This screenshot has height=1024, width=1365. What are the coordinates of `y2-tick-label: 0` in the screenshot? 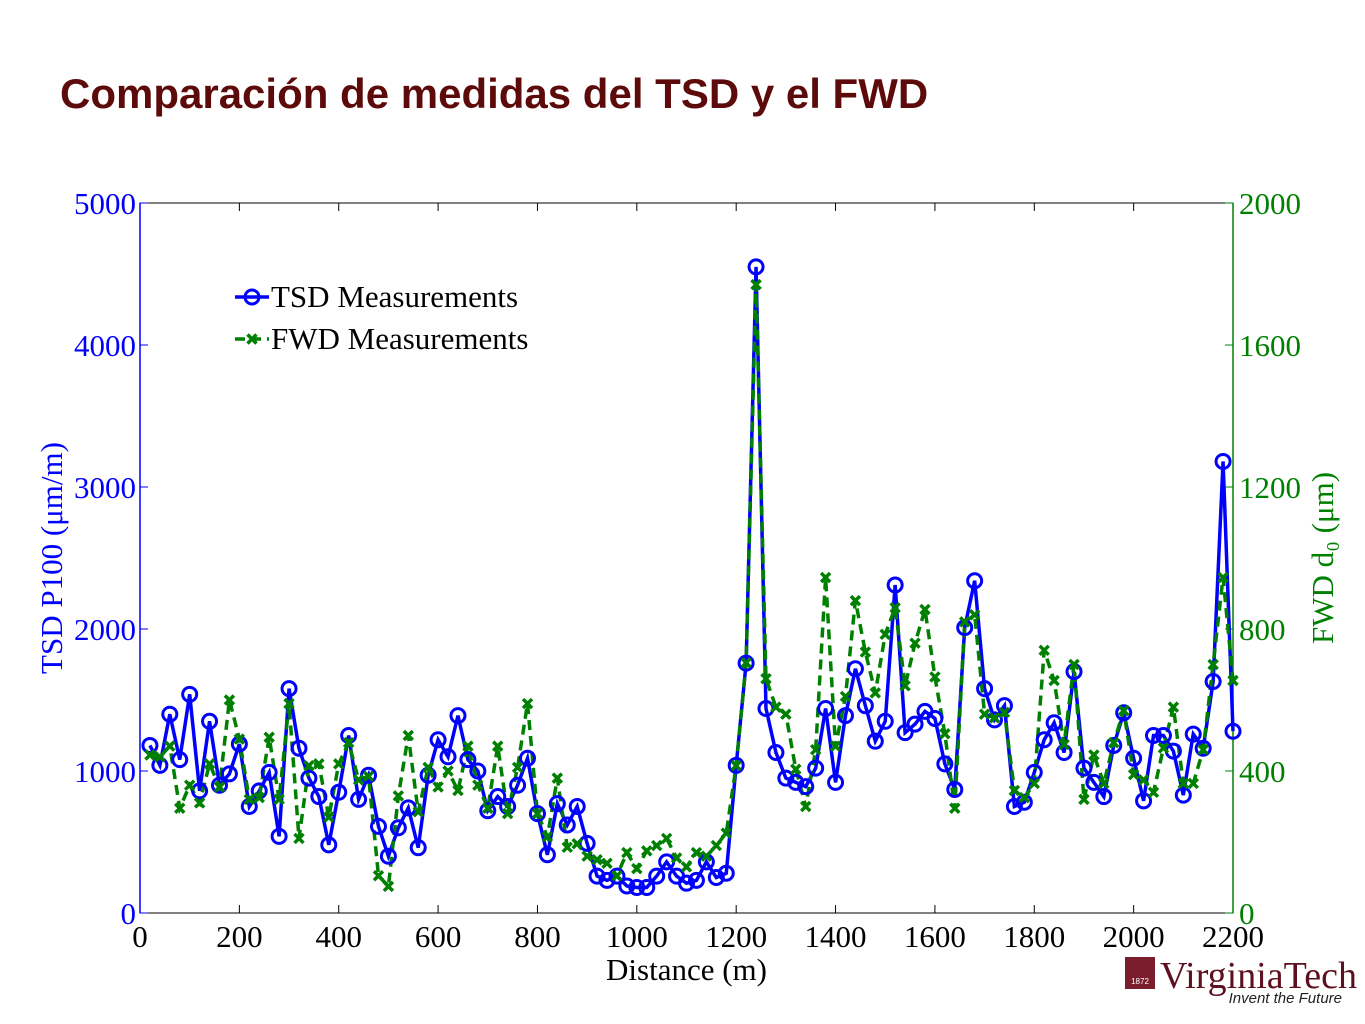 It's located at (1247, 913).